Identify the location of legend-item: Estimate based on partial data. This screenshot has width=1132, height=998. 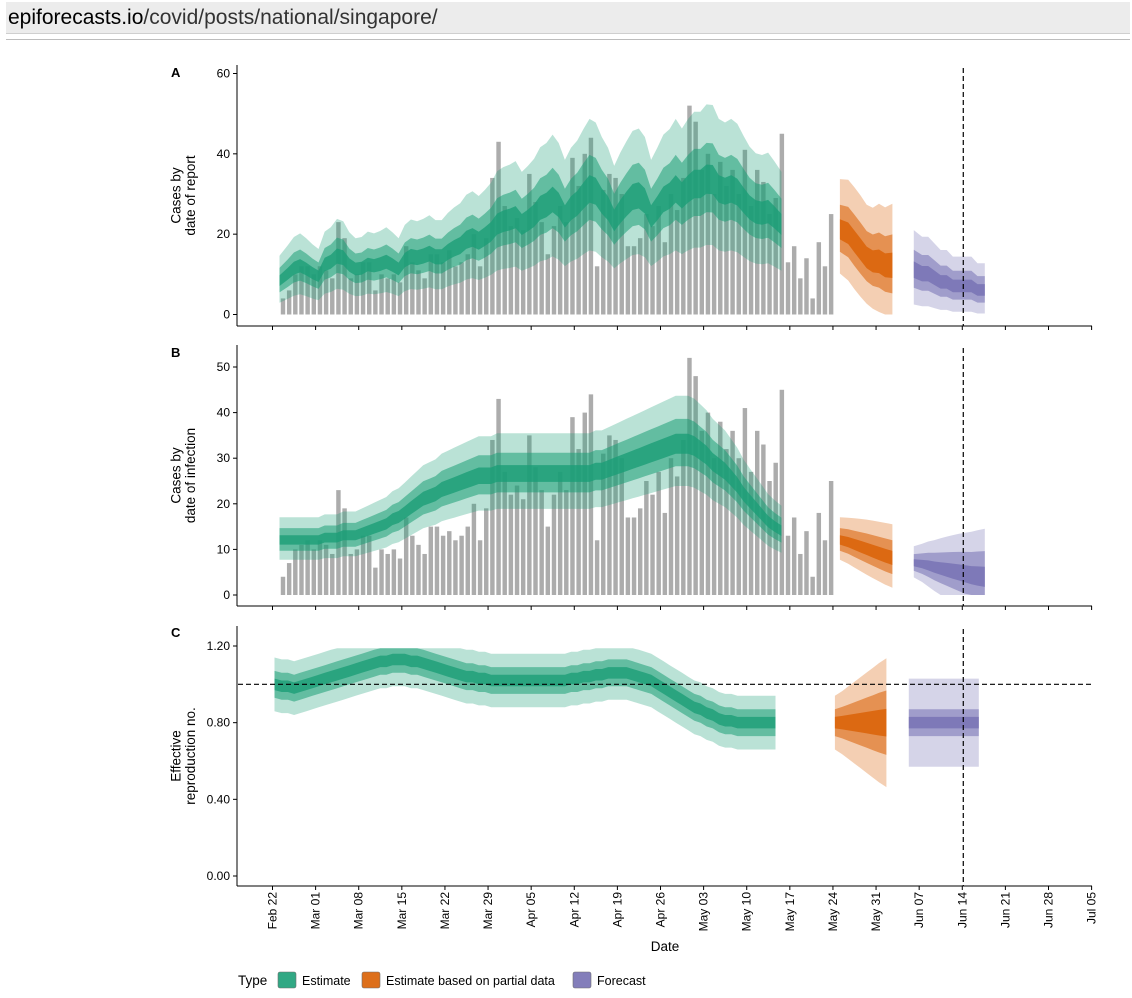
(458, 980).